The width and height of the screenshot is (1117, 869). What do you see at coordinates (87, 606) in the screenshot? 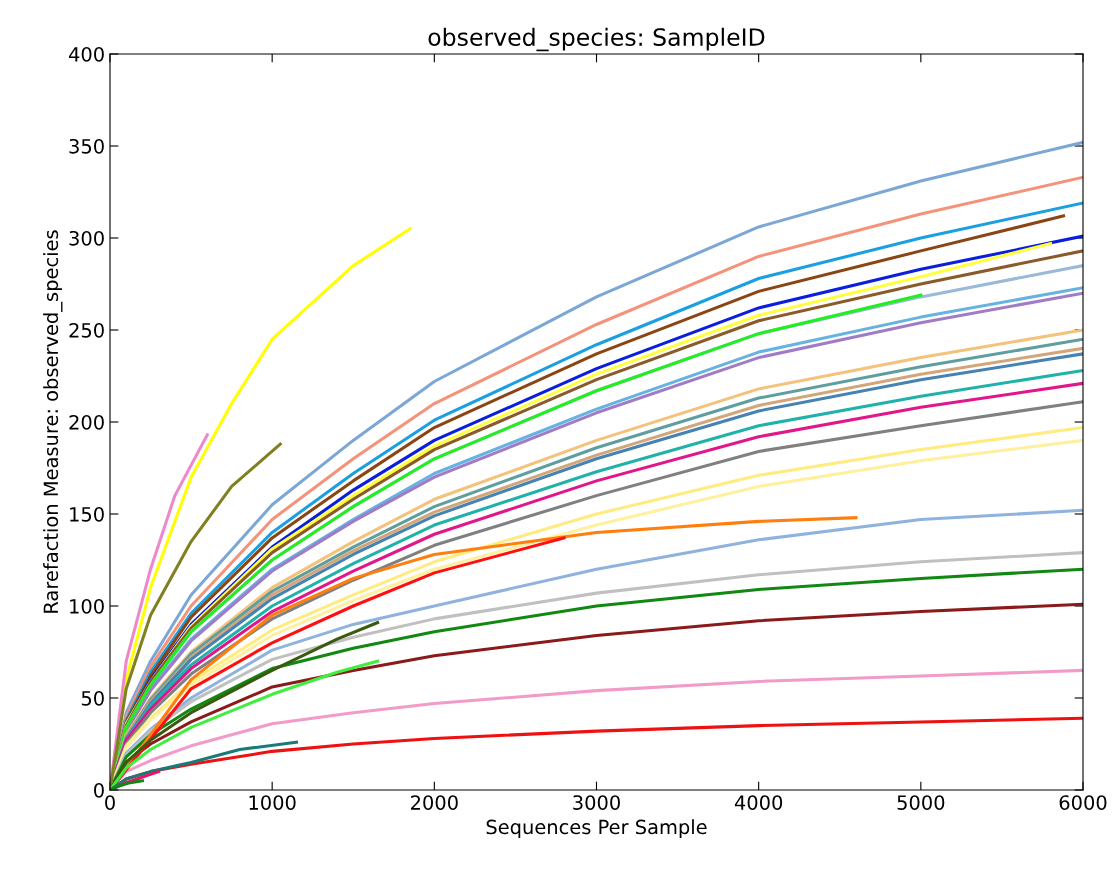
I see `y-tick-label: 100` at bounding box center [87, 606].